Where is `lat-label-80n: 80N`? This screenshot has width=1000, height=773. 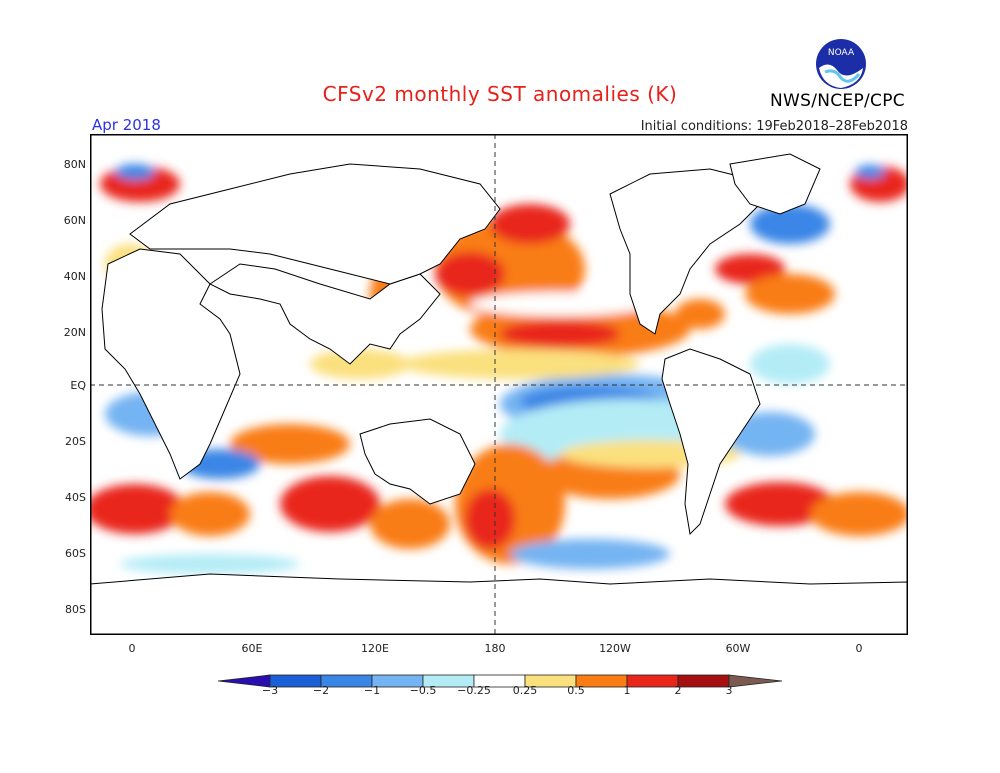
lat-label-80n: 80N is located at coordinates (74, 164).